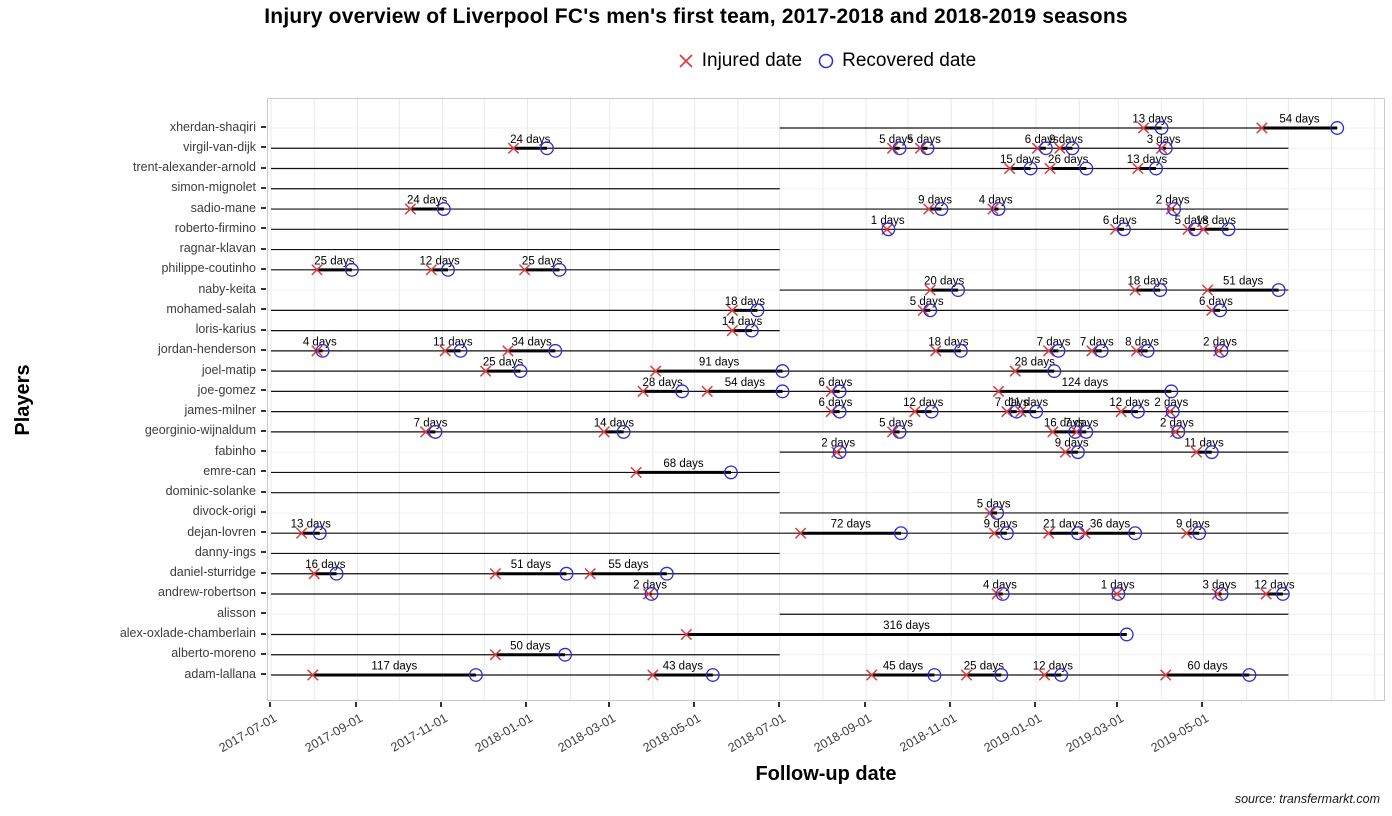 The width and height of the screenshot is (1392, 816). What do you see at coordinates (1085, 383) in the screenshot?
I see `duration-label: 124 days` at bounding box center [1085, 383].